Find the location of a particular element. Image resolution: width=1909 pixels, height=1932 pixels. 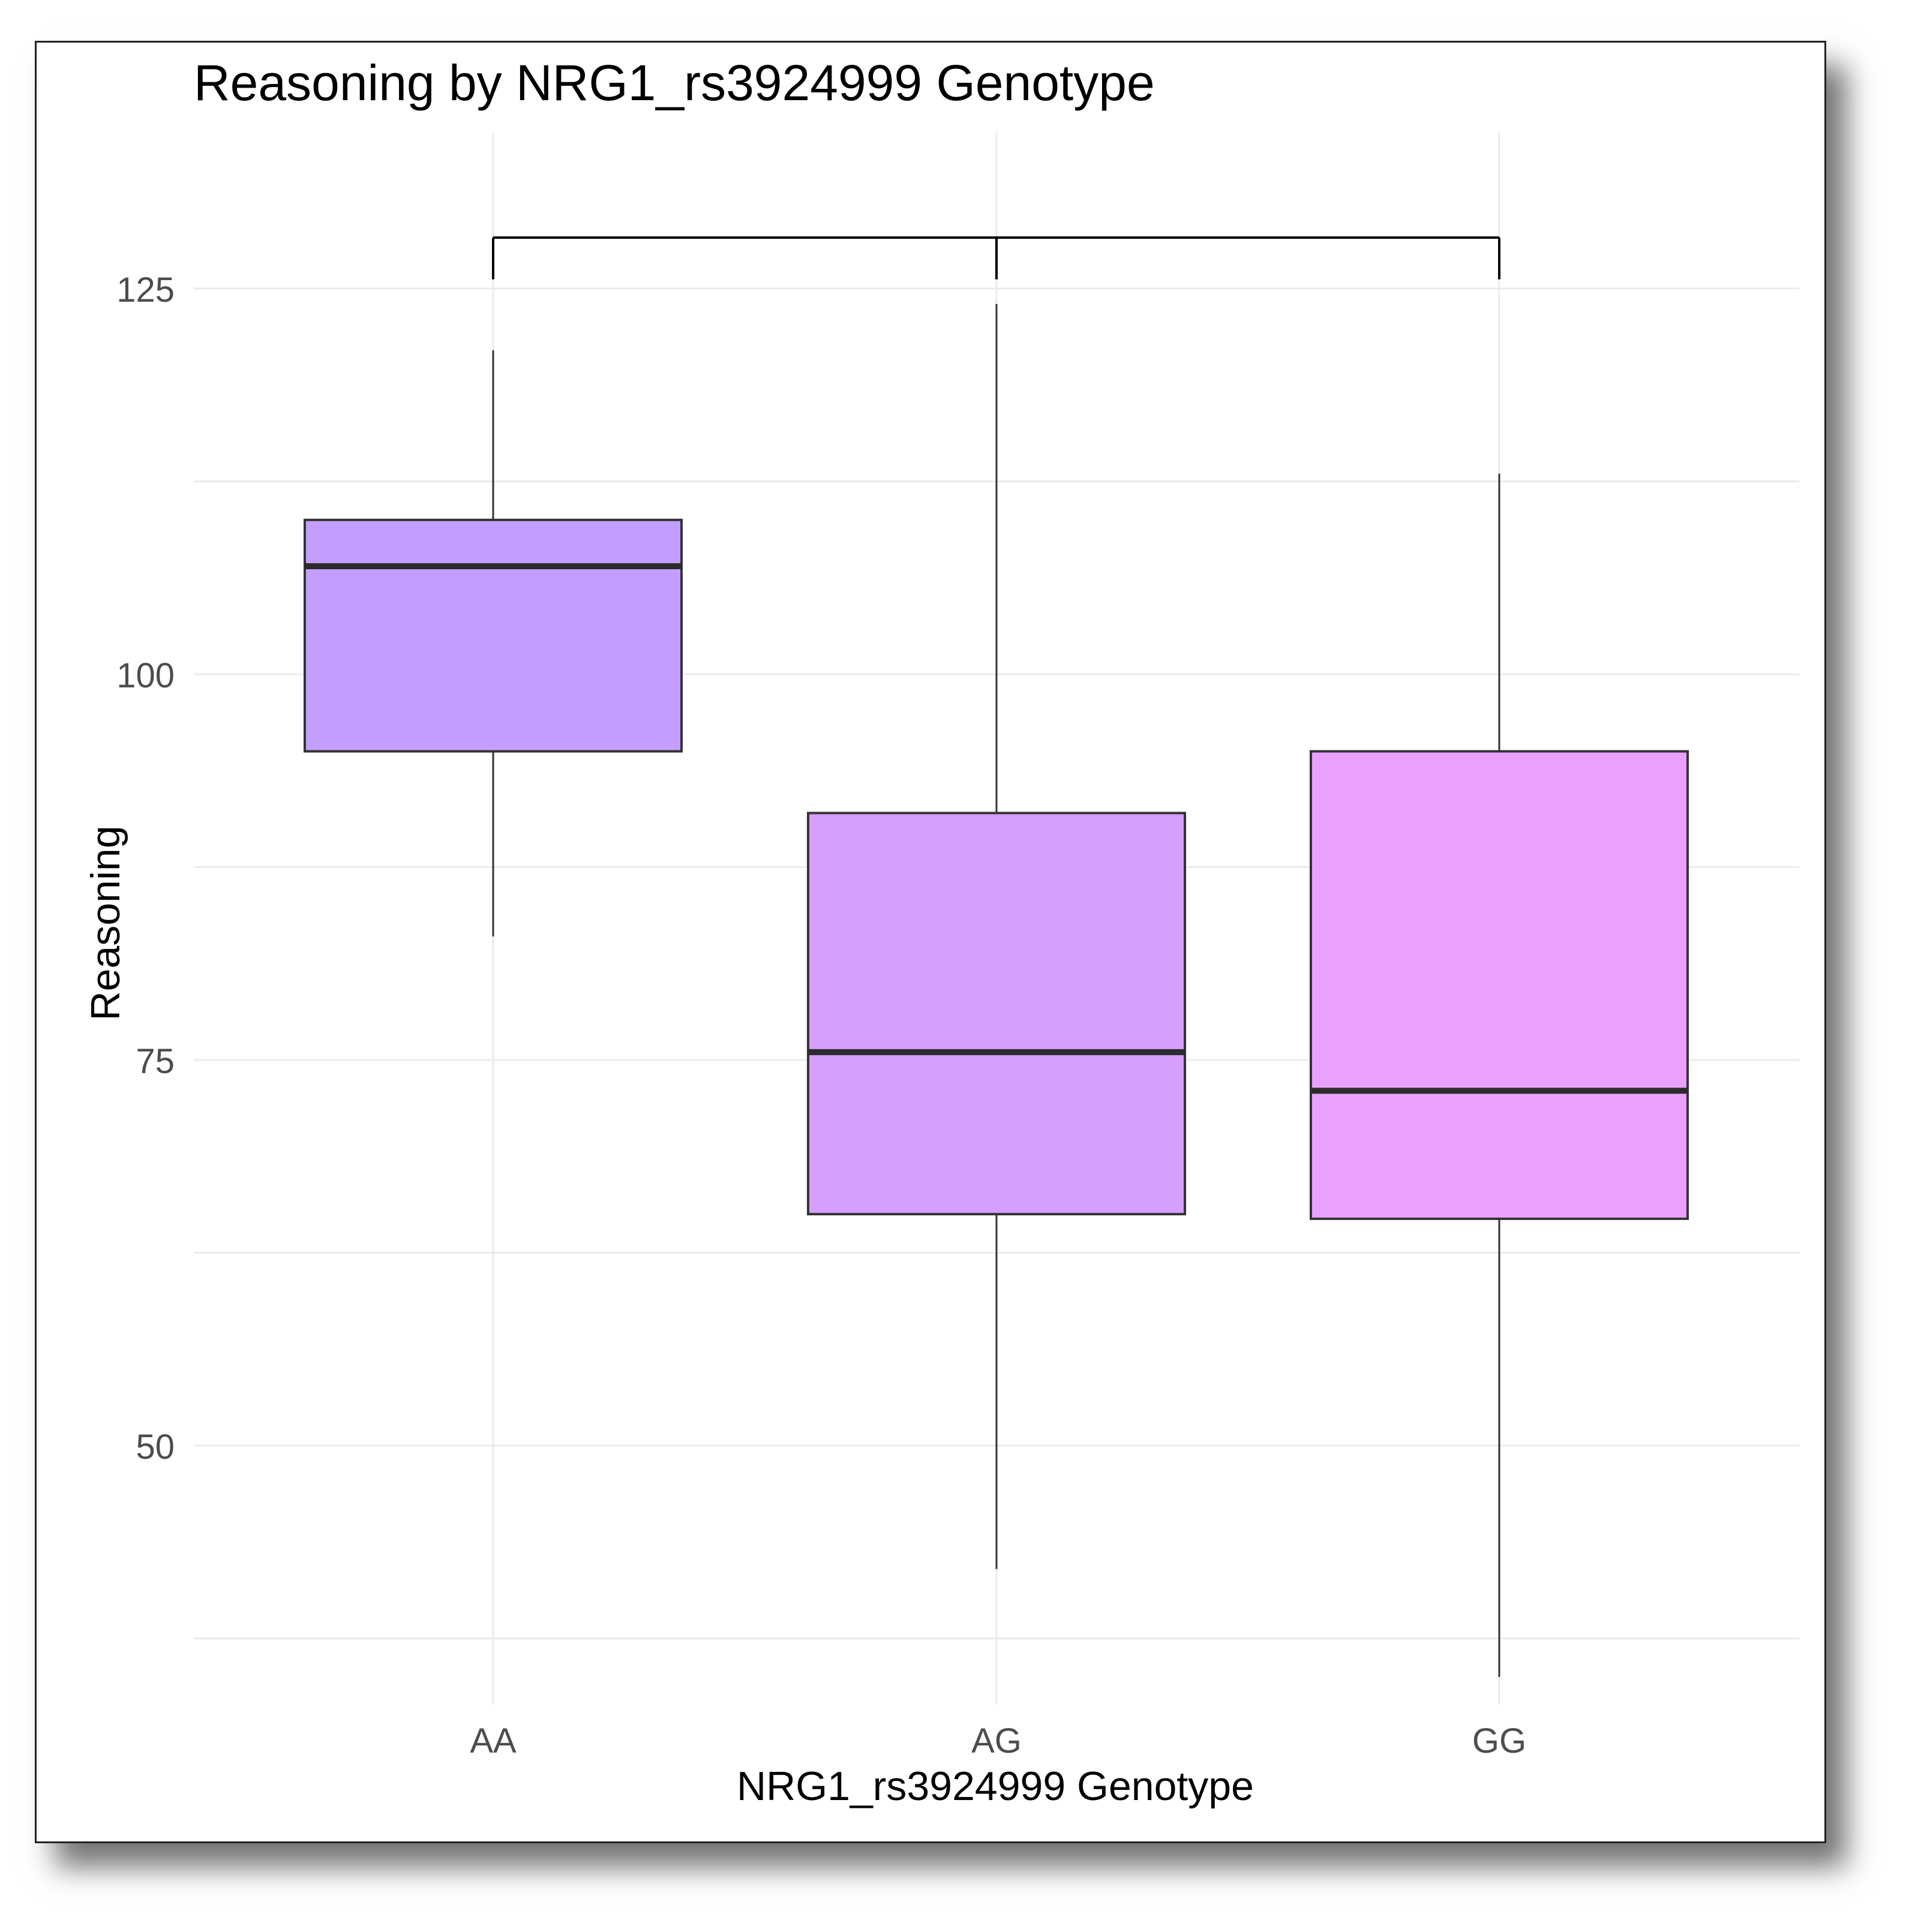

y-tick-label: 100 is located at coordinates (145, 675).